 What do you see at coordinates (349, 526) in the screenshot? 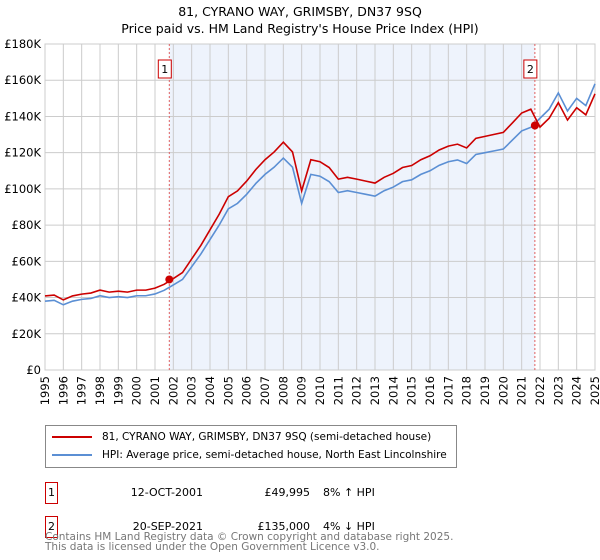
I see `transaction-hpi: 4% ↓ HPI` at bounding box center [349, 526].